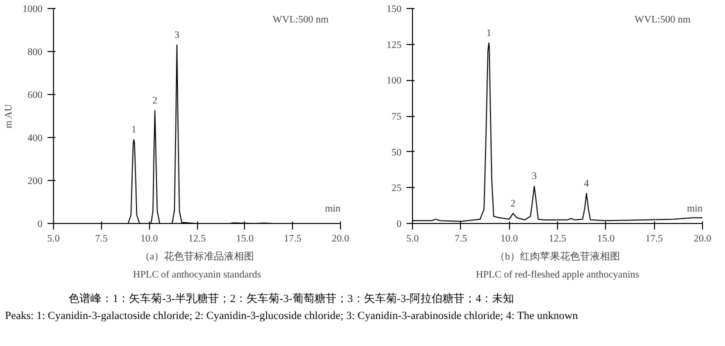 This screenshot has width=725, height=346. What do you see at coordinates (292, 299) in the screenshot?
I see `text: 色谱峰：1：矢车菊-3-半乳糖苷；2：矢车菊-3-葡萄糖苷；3：矢车菊-3-阿拉伯糖苷；4：未知` at bounding box center [292, 299].